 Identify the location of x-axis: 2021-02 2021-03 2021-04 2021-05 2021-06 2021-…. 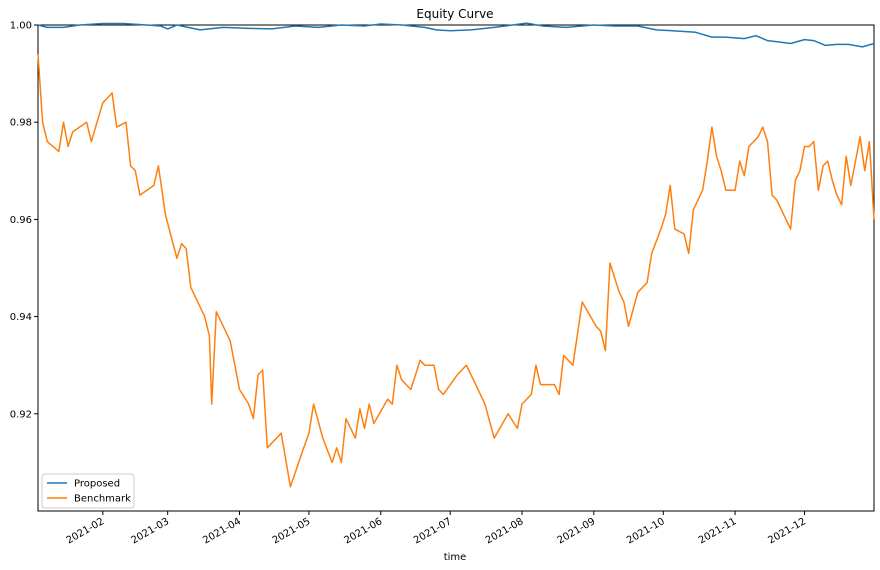
(436, 528).